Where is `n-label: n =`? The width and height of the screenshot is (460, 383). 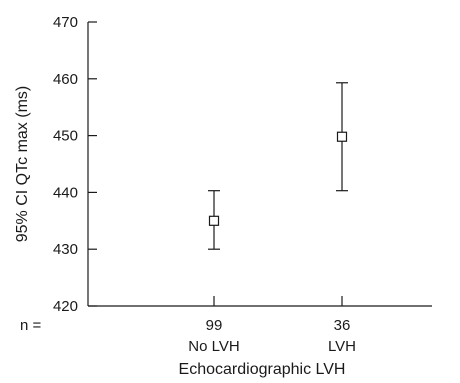
n-label: n = is located at coordinates (31, 325).